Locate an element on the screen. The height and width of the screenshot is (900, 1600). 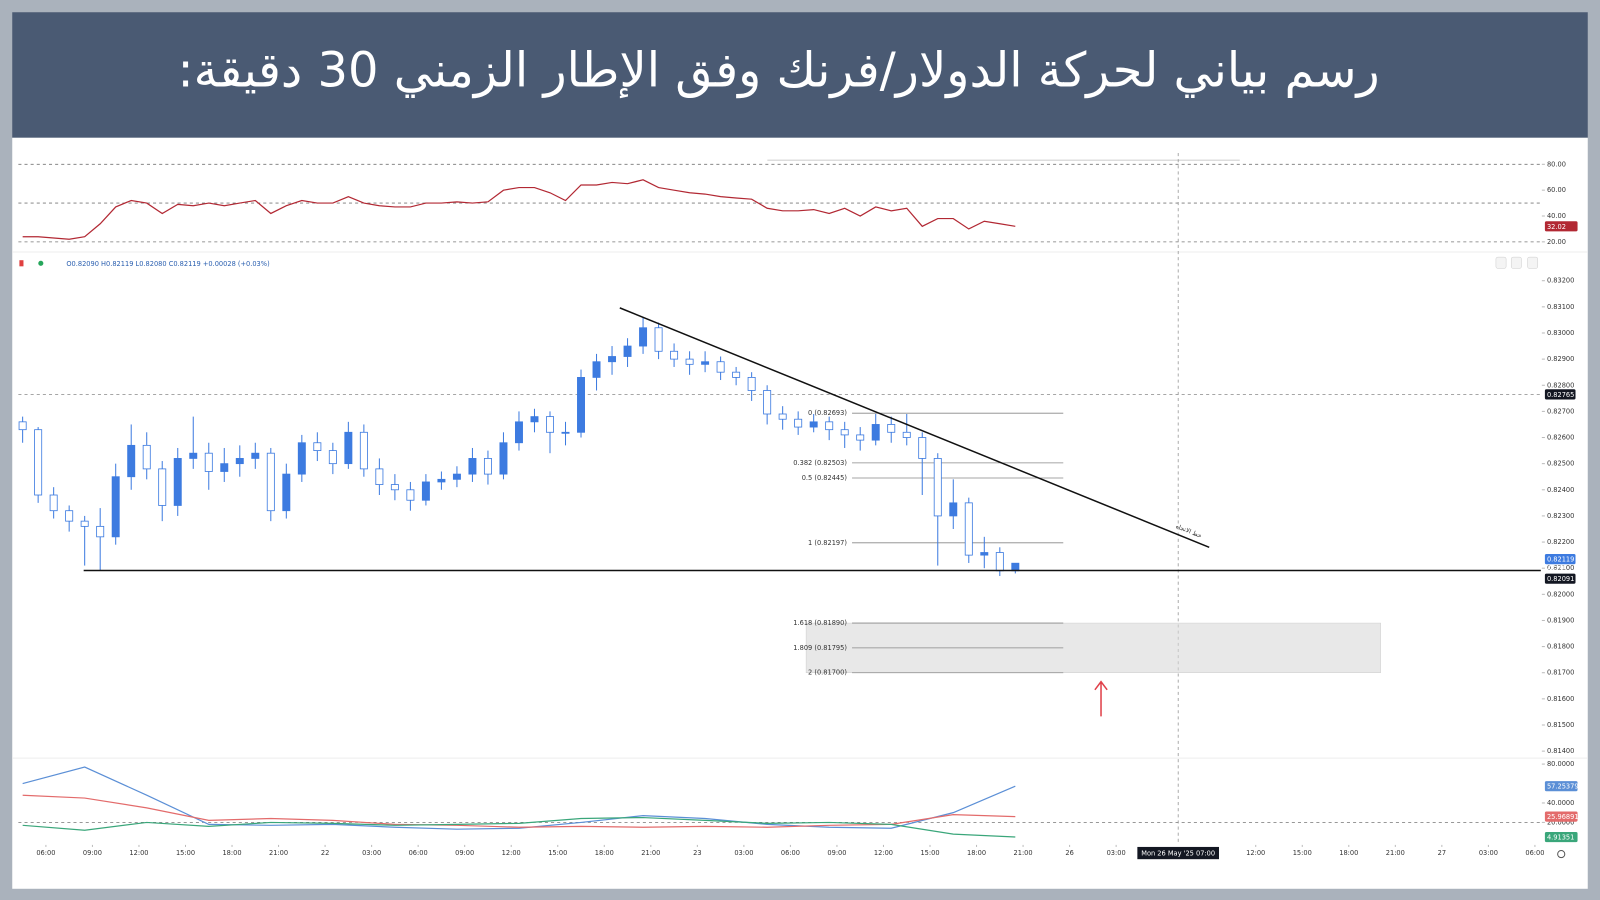
y-tick-label: 0.81900 is located at coordinates (1560, 620).